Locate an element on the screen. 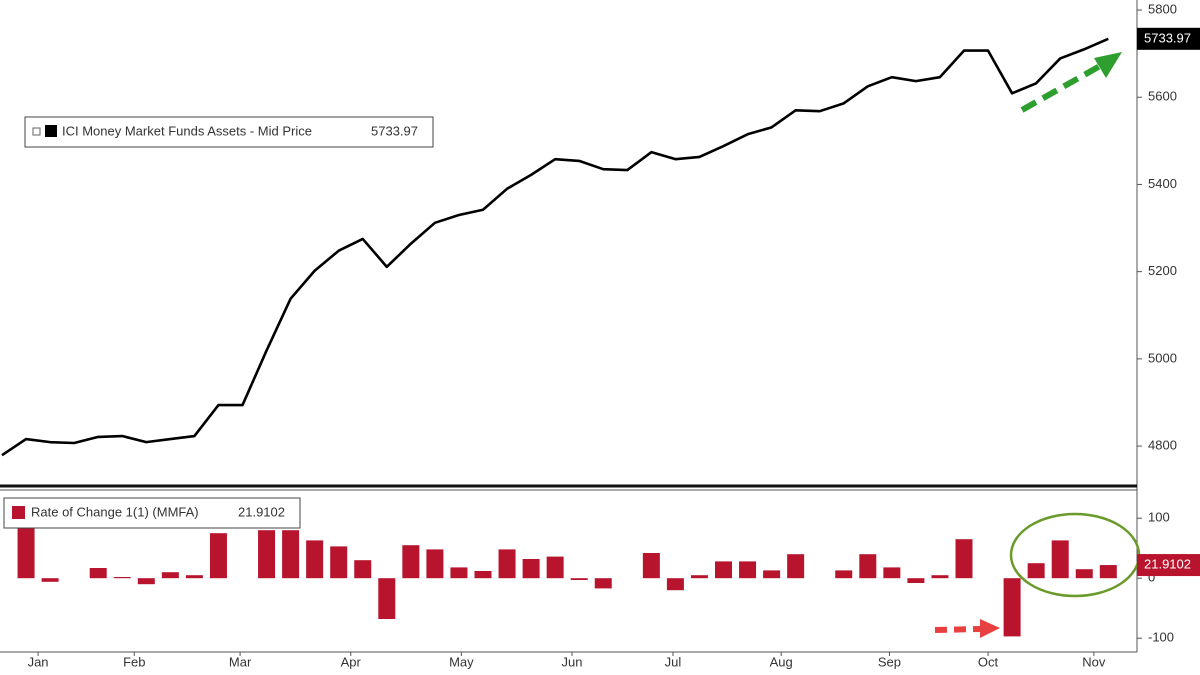 The width and height of the screenshot is (1200, 675). x-tick-label: Nov is located at coordinates (1094, 661).